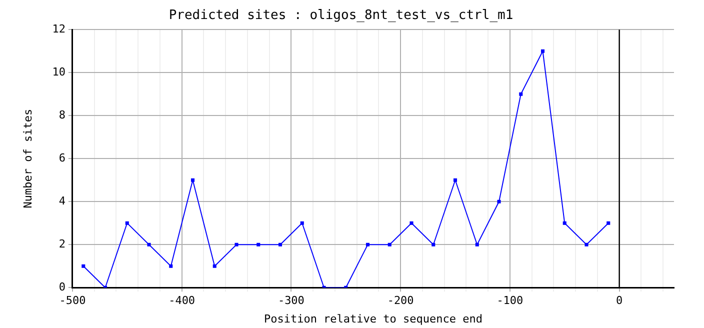  I want to click on y-tick-label: 2, so click(62, 243).